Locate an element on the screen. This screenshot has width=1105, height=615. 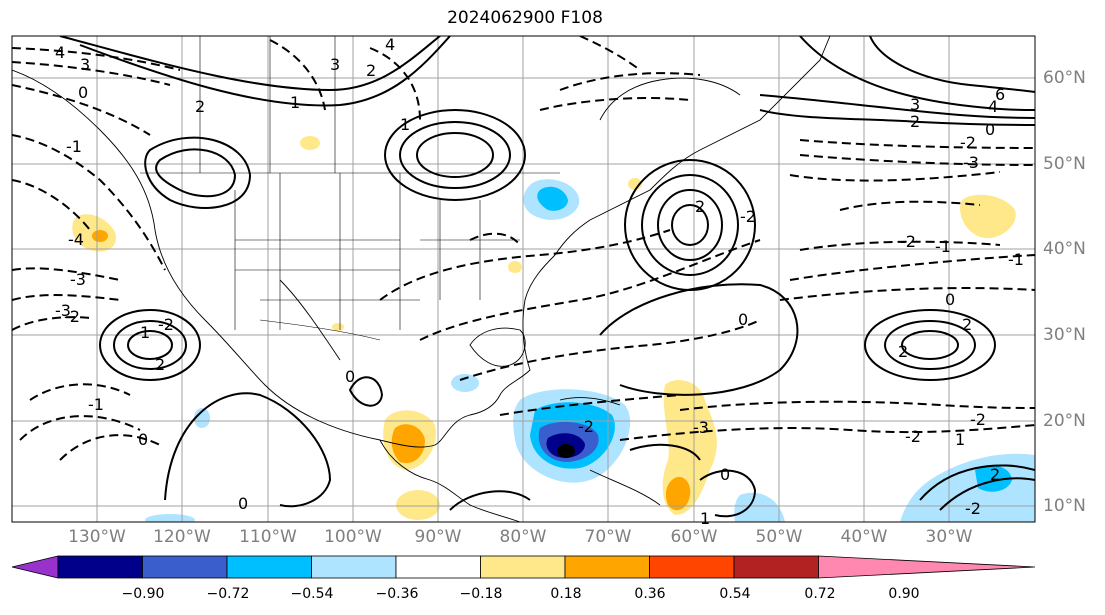
lat-label: 20°N is located at coordinates (1064, 421).